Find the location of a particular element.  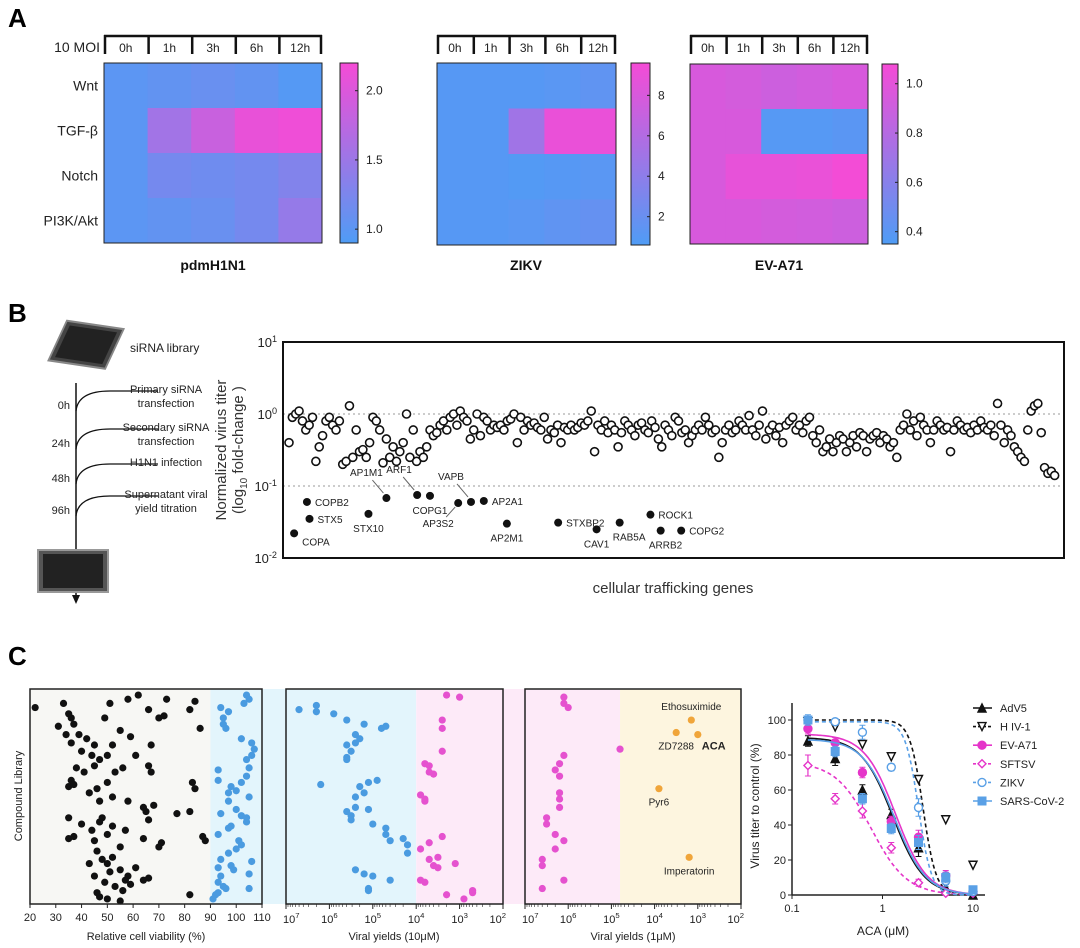

compound-label: Imperatorin is located at coordinates (689, 871).